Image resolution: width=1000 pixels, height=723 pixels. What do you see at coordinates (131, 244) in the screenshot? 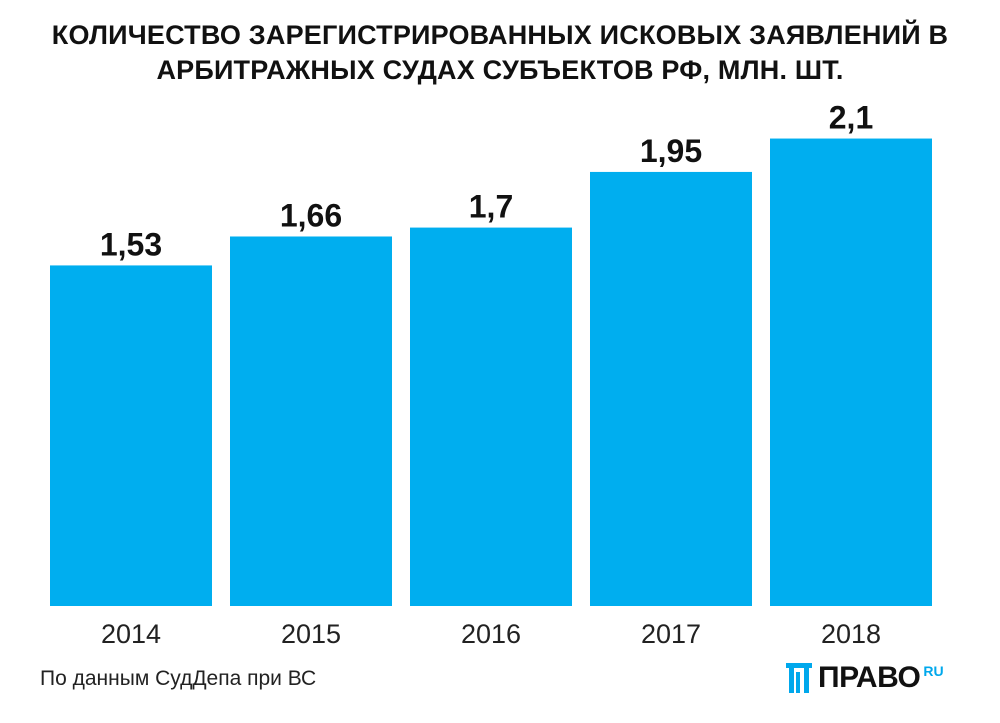
I see `data-label-2014: 1,53` at bounding box center [131, 244].